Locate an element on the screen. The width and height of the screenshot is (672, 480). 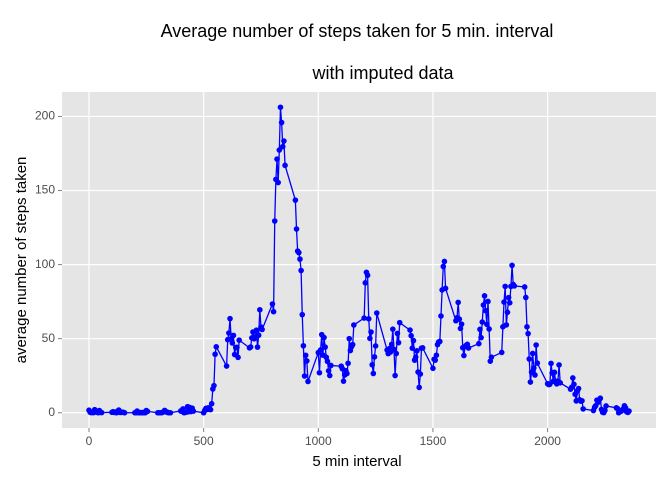
y-tick-label: 50 is located at coordinates (49, 338).